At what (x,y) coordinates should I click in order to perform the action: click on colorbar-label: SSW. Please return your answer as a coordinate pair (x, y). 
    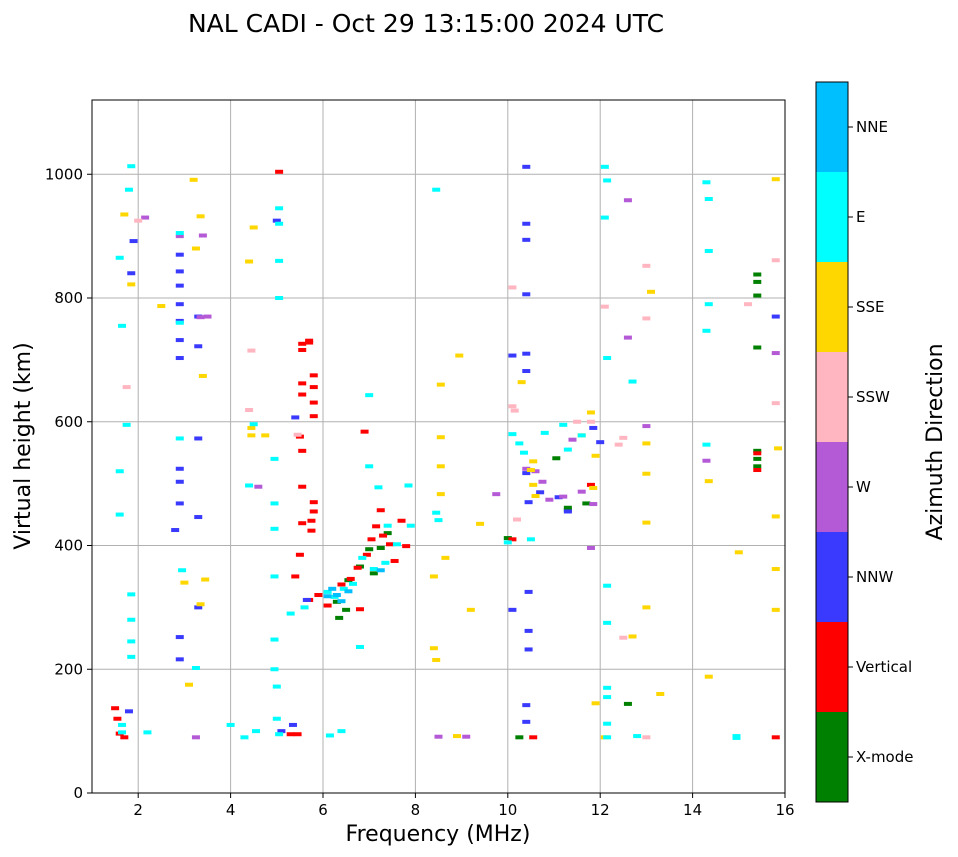
    Looking at the image, I should click on (873, 397).